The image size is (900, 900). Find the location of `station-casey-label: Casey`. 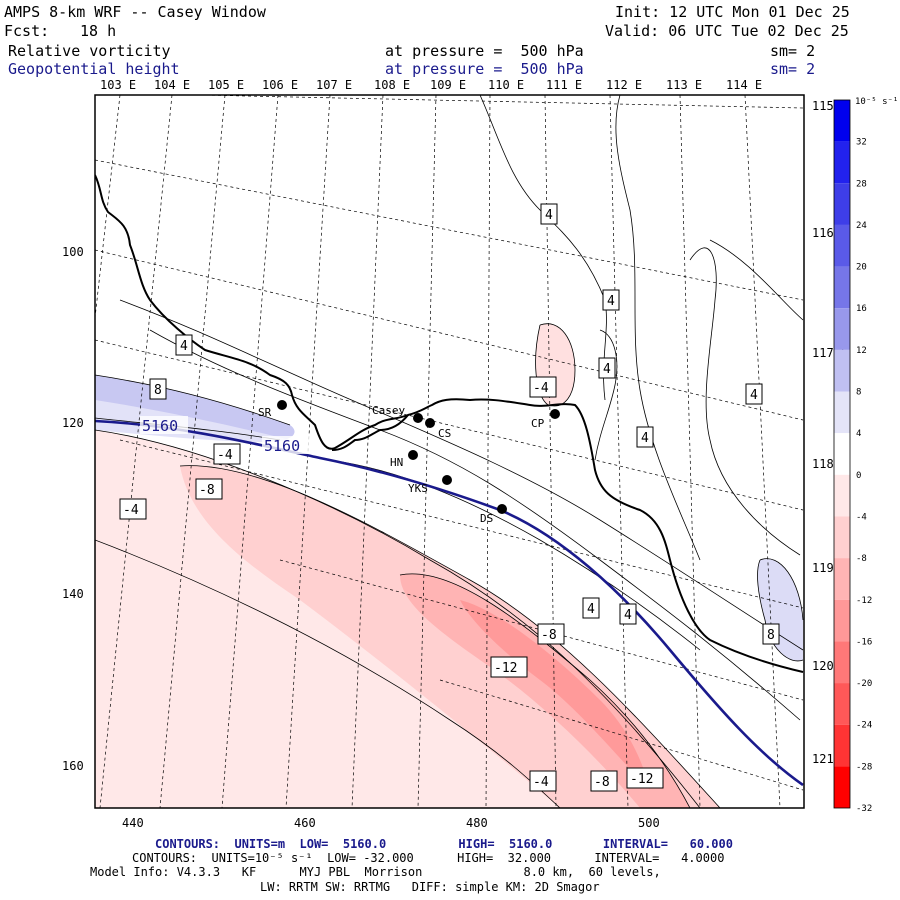

station-casey-label: Casey is located at coordinates (388, 410).